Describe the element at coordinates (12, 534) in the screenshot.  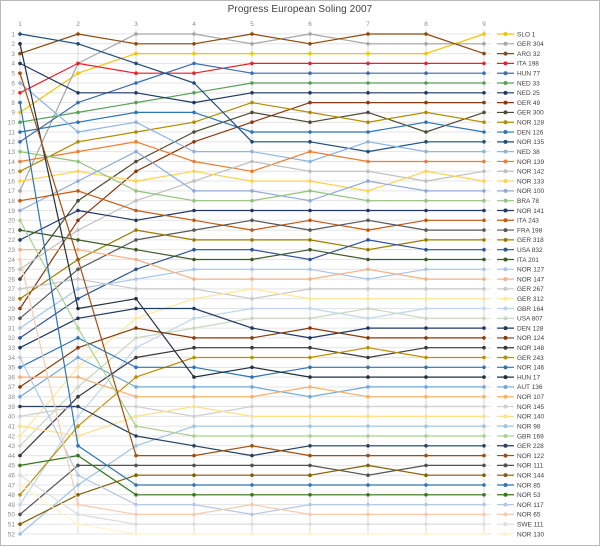
I see `y-axis-tick-label: 52` at that location.